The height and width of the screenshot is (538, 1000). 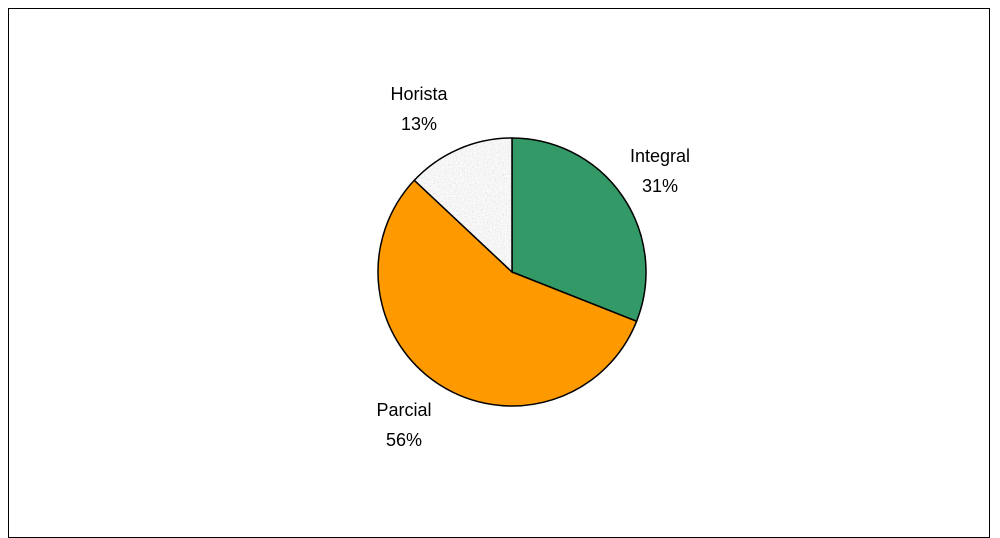 I want to click on slice-value-horista: 13%, so click(x=419, y=124).